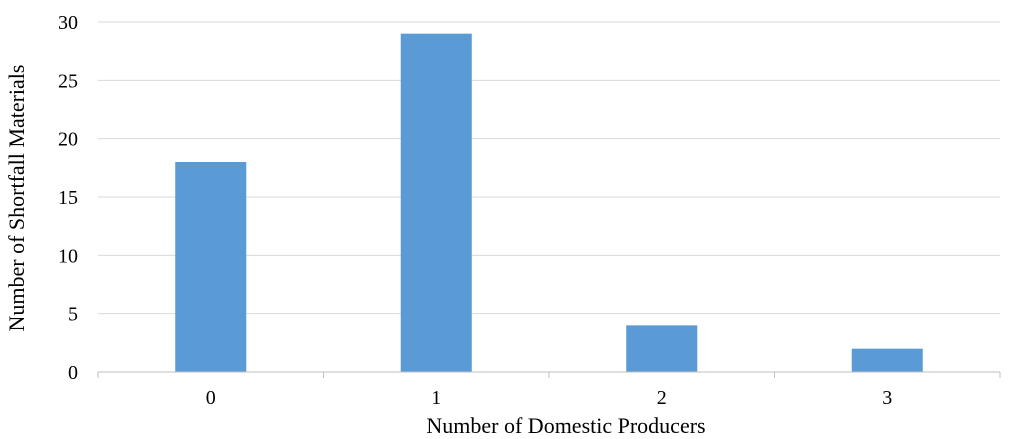  I want to click on x-tick-label: 1, so click(436, 398).